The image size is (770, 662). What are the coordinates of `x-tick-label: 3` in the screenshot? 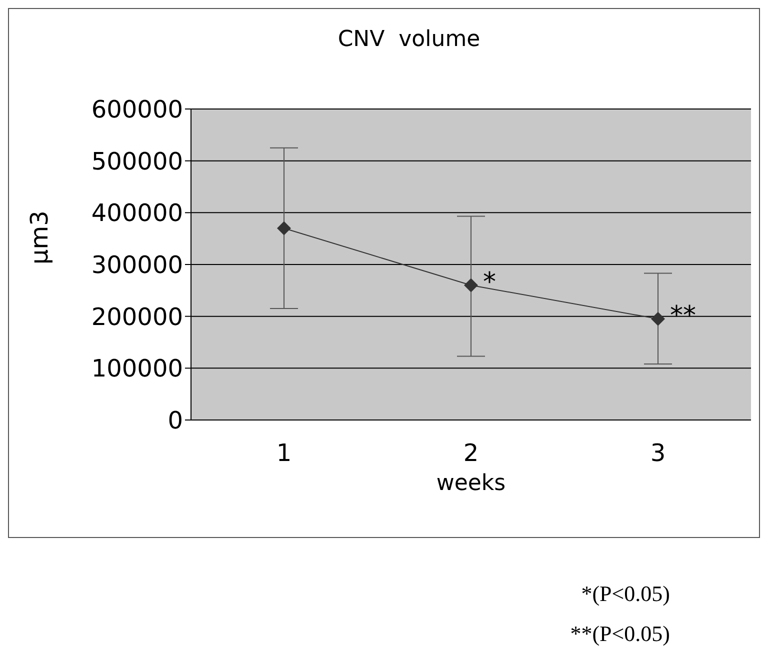 It's located at (658, 453).